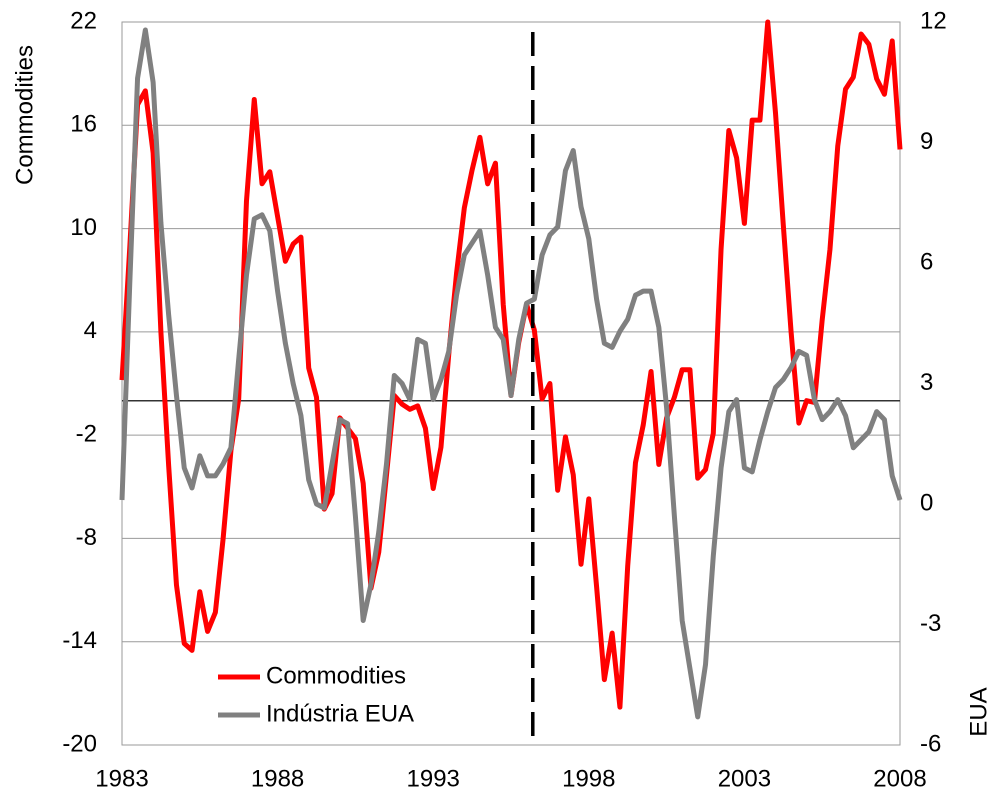 This screenshot has width=996, height=810. I want to click on y2-tick-label: 9, so click(926, 141).